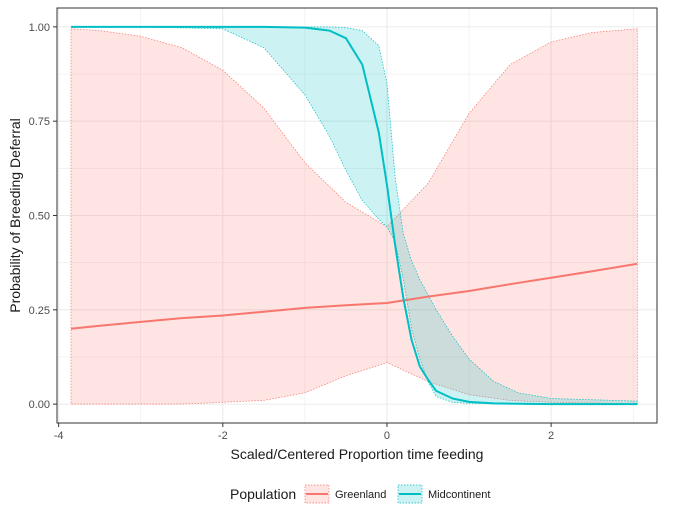  I want to click on y-tick-label: 0.50, so click(39, 217).